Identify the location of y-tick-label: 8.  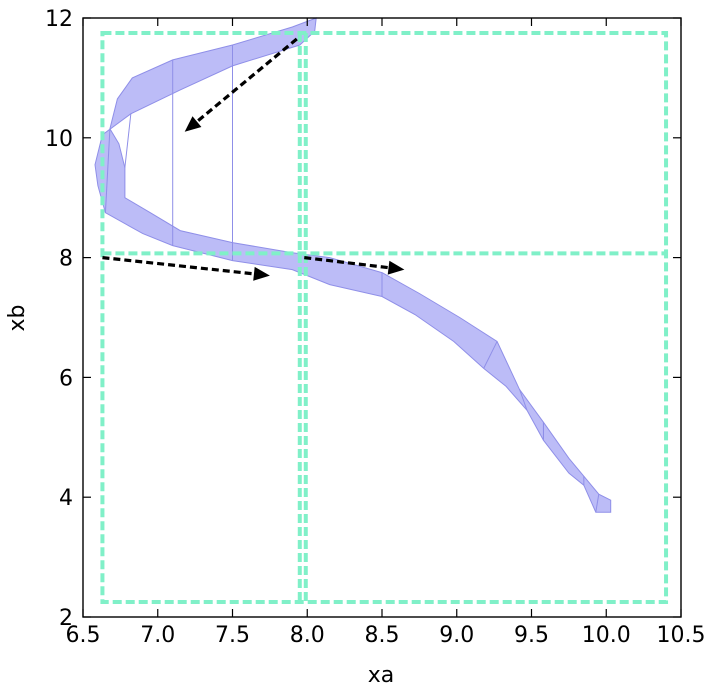
(66, 259).